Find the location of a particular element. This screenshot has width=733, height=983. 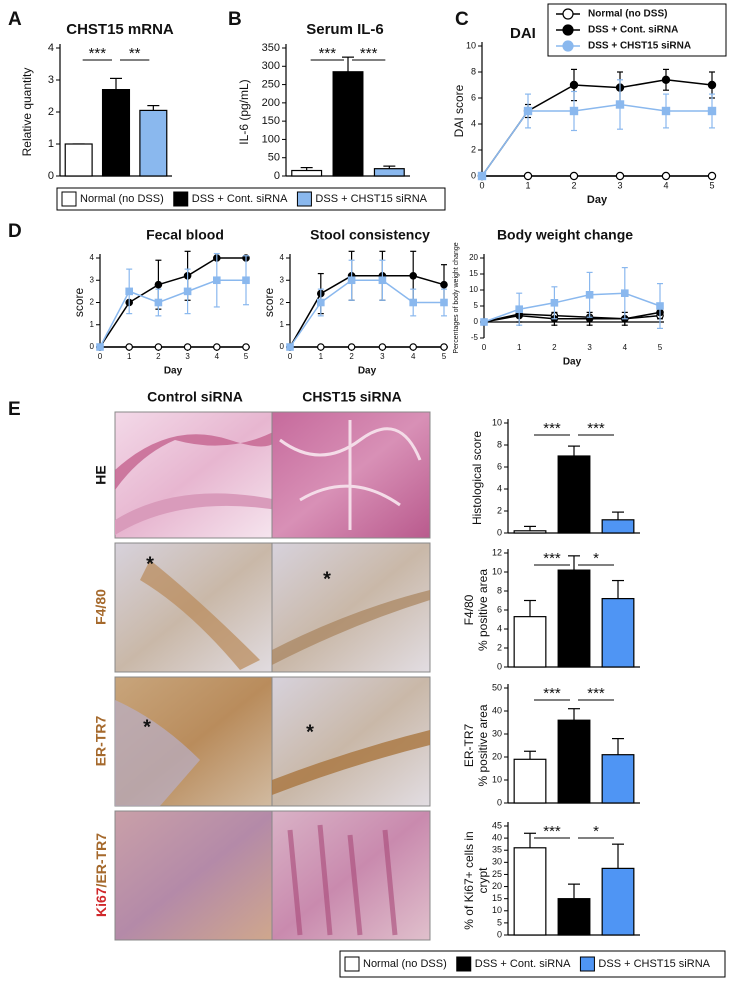

chart-title: Stool consistency is located at coordinates (370, 235).